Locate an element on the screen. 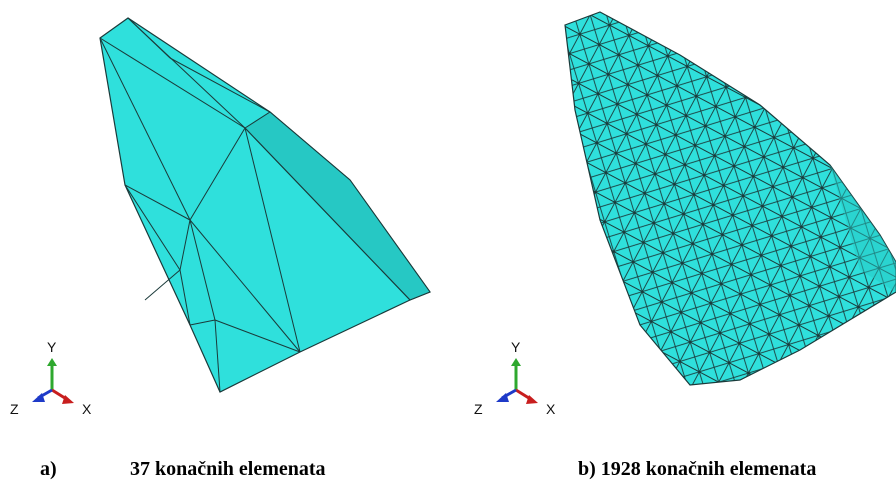 Image resolution: width=896 pixels, height=500 pixels. caption-b: b) 1928 konačnih elemenata is located at coordinates (697, 469).